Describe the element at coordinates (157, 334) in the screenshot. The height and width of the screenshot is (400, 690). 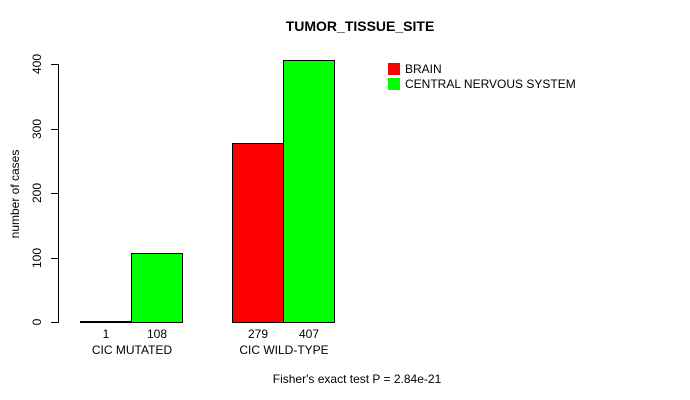
I see `bar-value-label: 108` at that location.